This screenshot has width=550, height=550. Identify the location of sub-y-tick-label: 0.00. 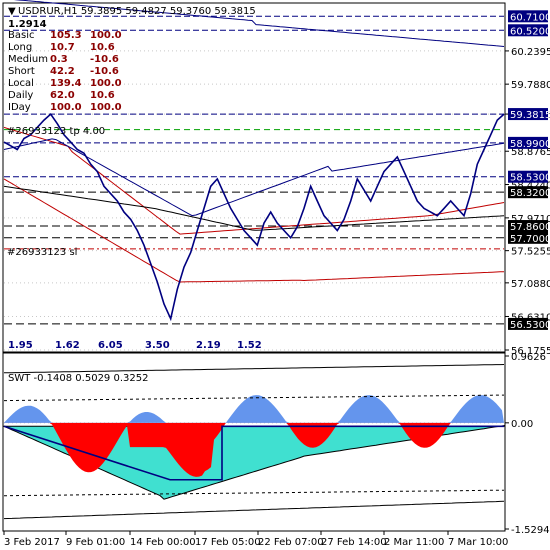
(522, 424).